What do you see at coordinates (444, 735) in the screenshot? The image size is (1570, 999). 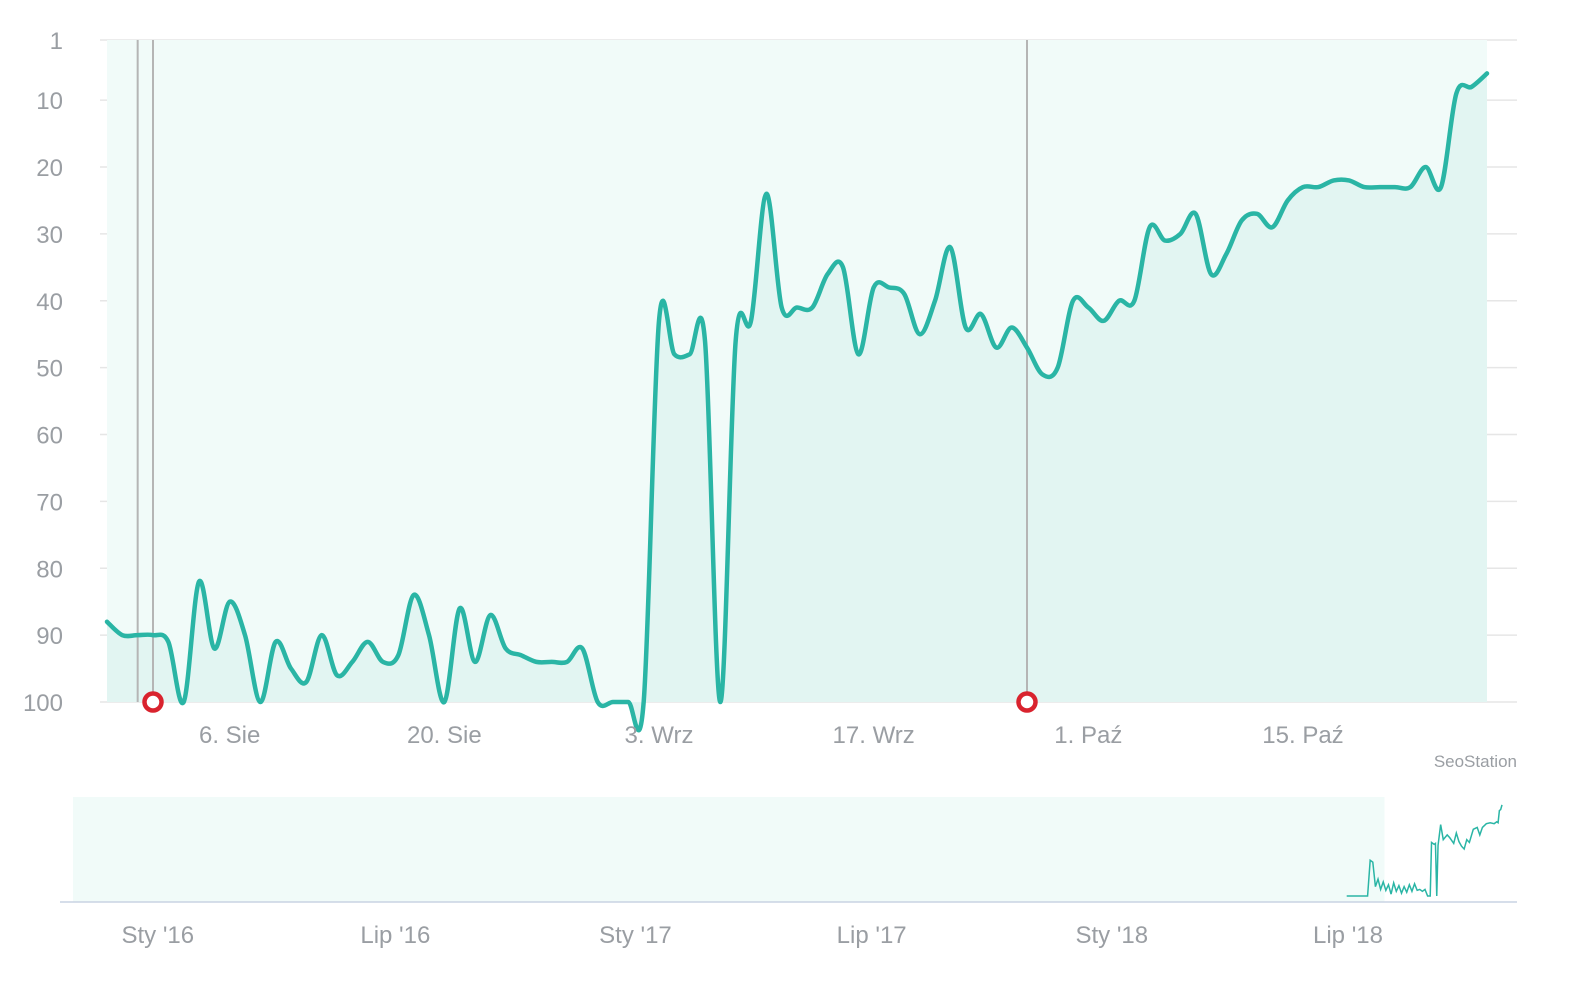 I see `x-tick-label: 20. Sie` at bounding box center [444, 735].